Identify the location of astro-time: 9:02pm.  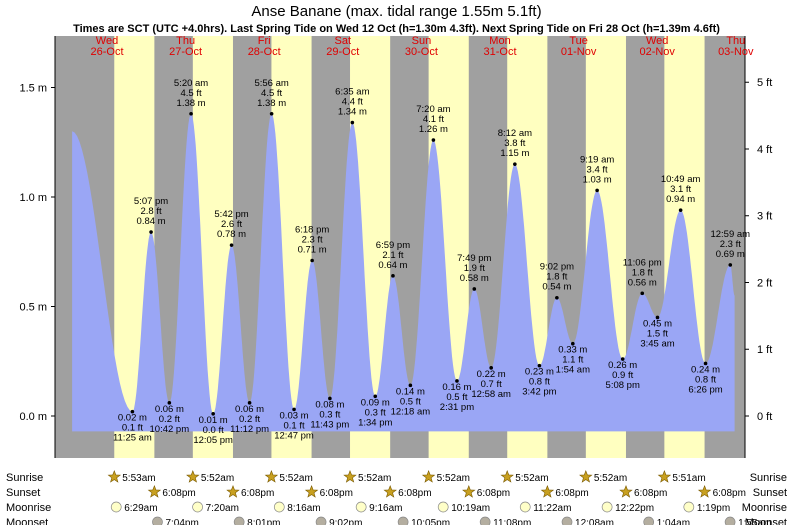
(345, 521).